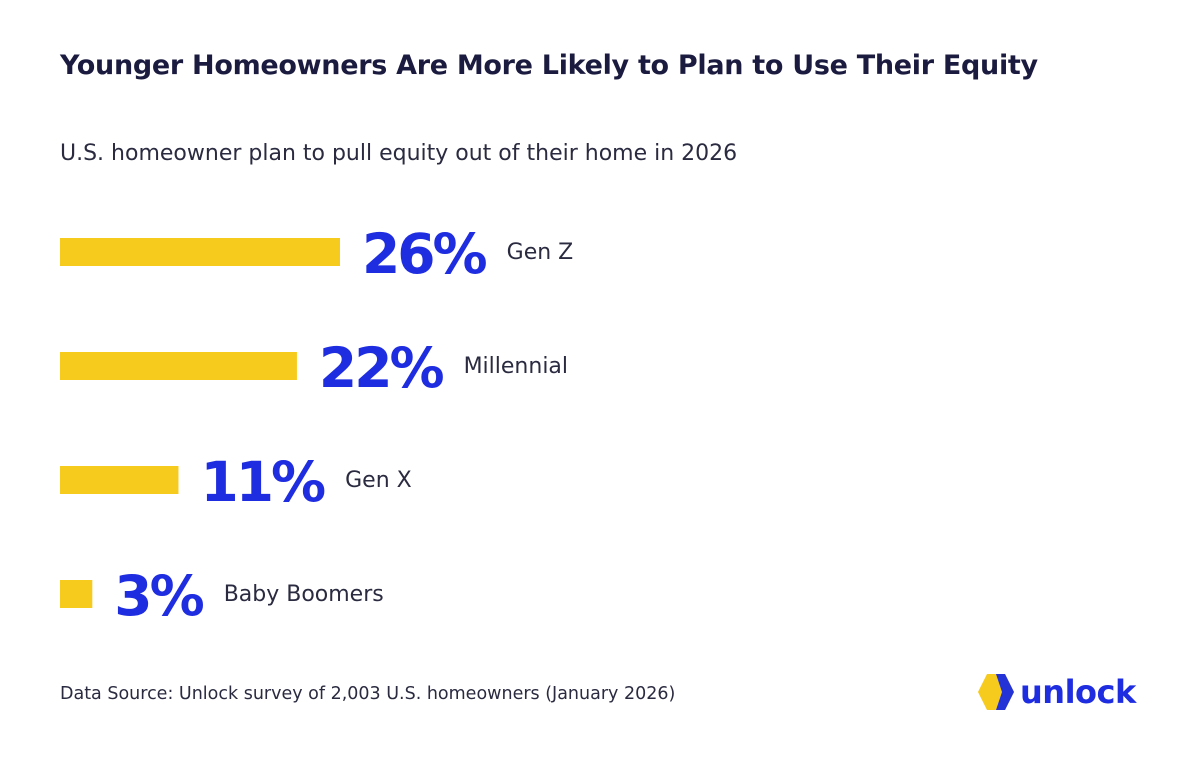 This screenshot has height=774, width=1200. Describe the element at coordinates (540, 252) in the screenshot. I see `category-label-gen-z: Gen Z` at that location.